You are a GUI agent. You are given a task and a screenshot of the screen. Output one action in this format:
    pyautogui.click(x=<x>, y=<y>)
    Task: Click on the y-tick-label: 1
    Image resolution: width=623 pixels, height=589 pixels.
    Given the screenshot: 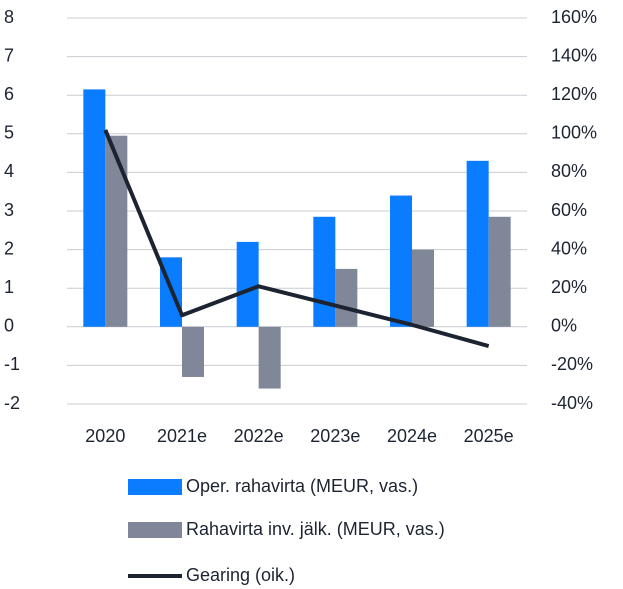 What is the action you would take?
    pyautogui.click(x=9, y=287)
    